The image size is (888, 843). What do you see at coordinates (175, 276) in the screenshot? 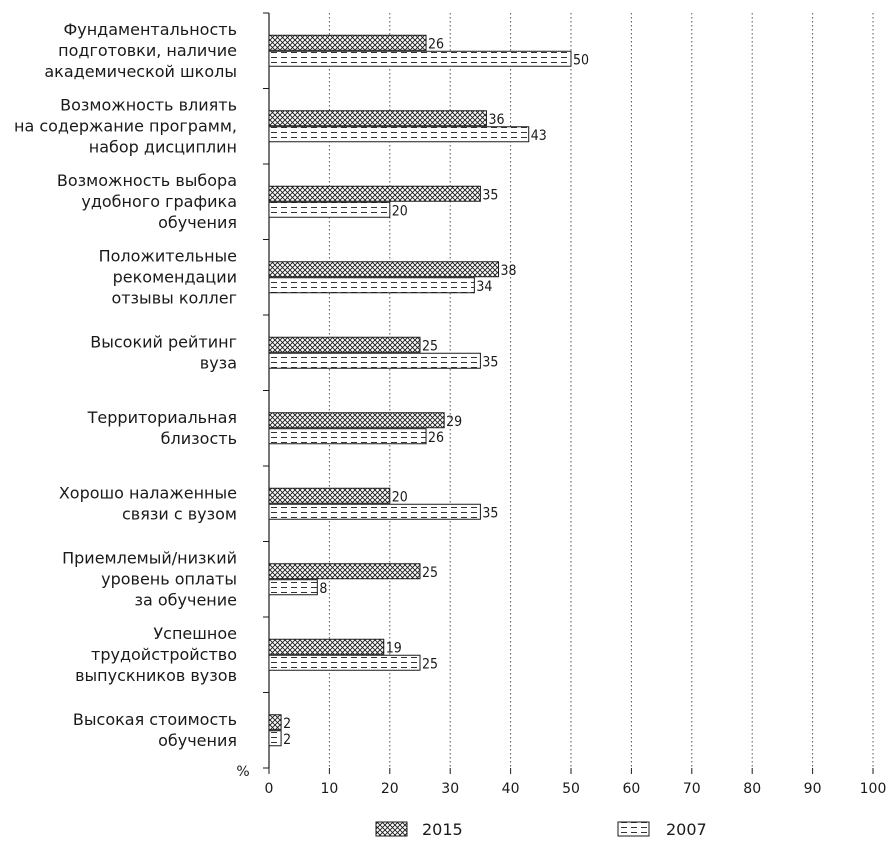
I see `category-label-line: рекомендации` at bounding box center [175, 276].